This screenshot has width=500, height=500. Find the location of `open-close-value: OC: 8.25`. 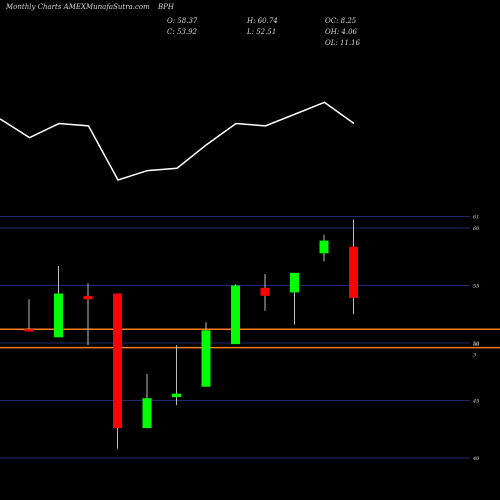

open-close-value: OC: 8.25 is located at coordinates (341, 21).